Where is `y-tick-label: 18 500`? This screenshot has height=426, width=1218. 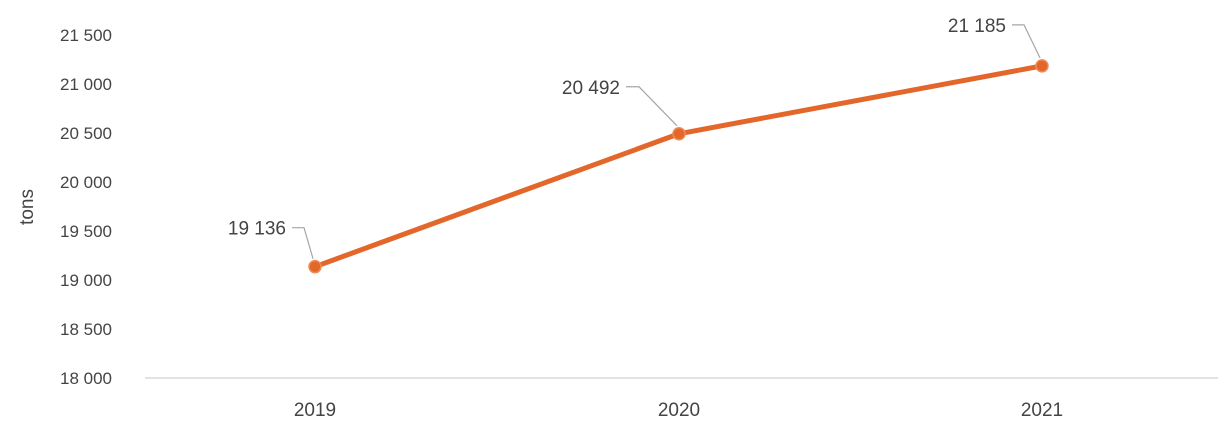 y-tick-label: 18 500 is located at coordinates (86, 329).